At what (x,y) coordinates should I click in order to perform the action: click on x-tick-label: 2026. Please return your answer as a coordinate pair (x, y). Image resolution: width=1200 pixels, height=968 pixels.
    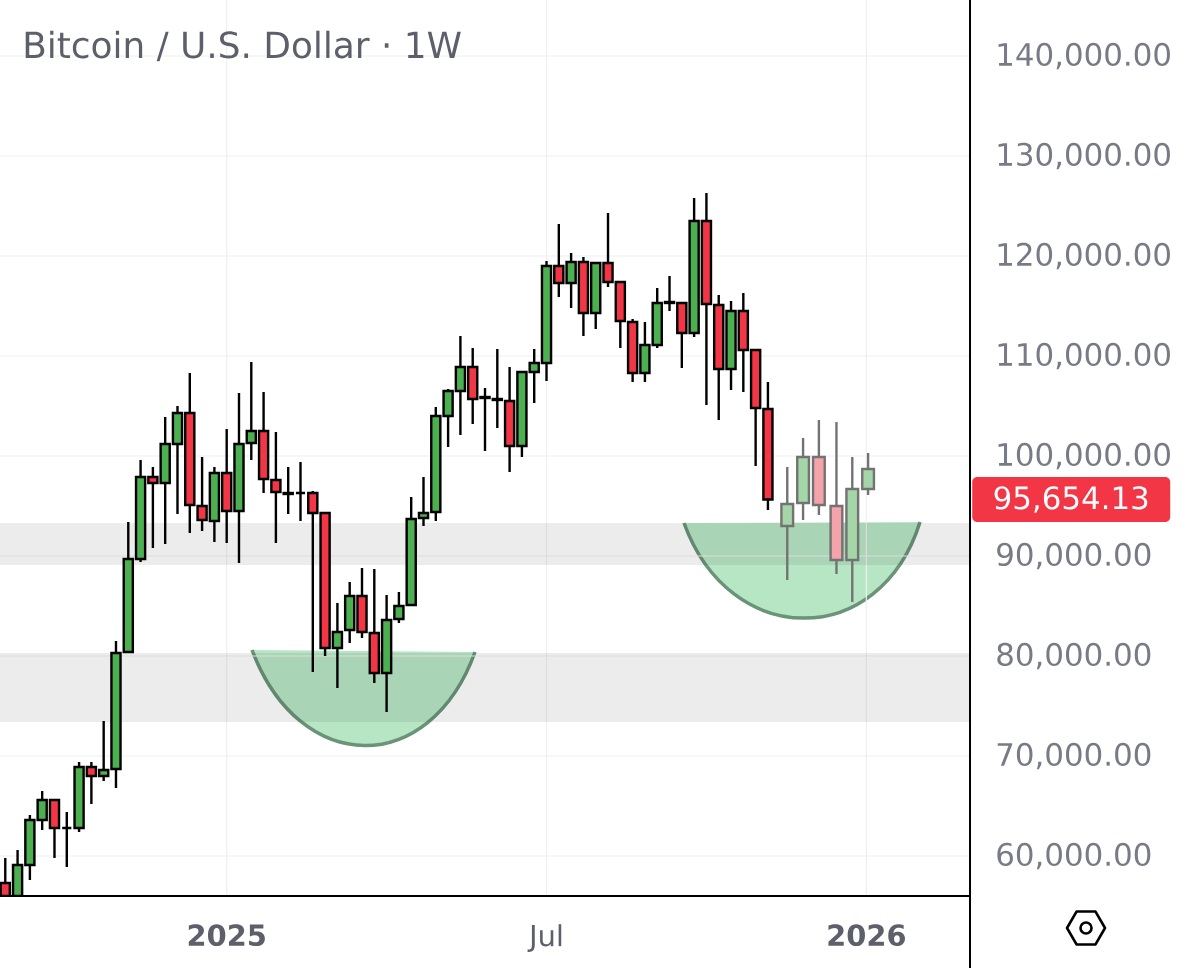
    Looking at the image, I should click on (866, 935).